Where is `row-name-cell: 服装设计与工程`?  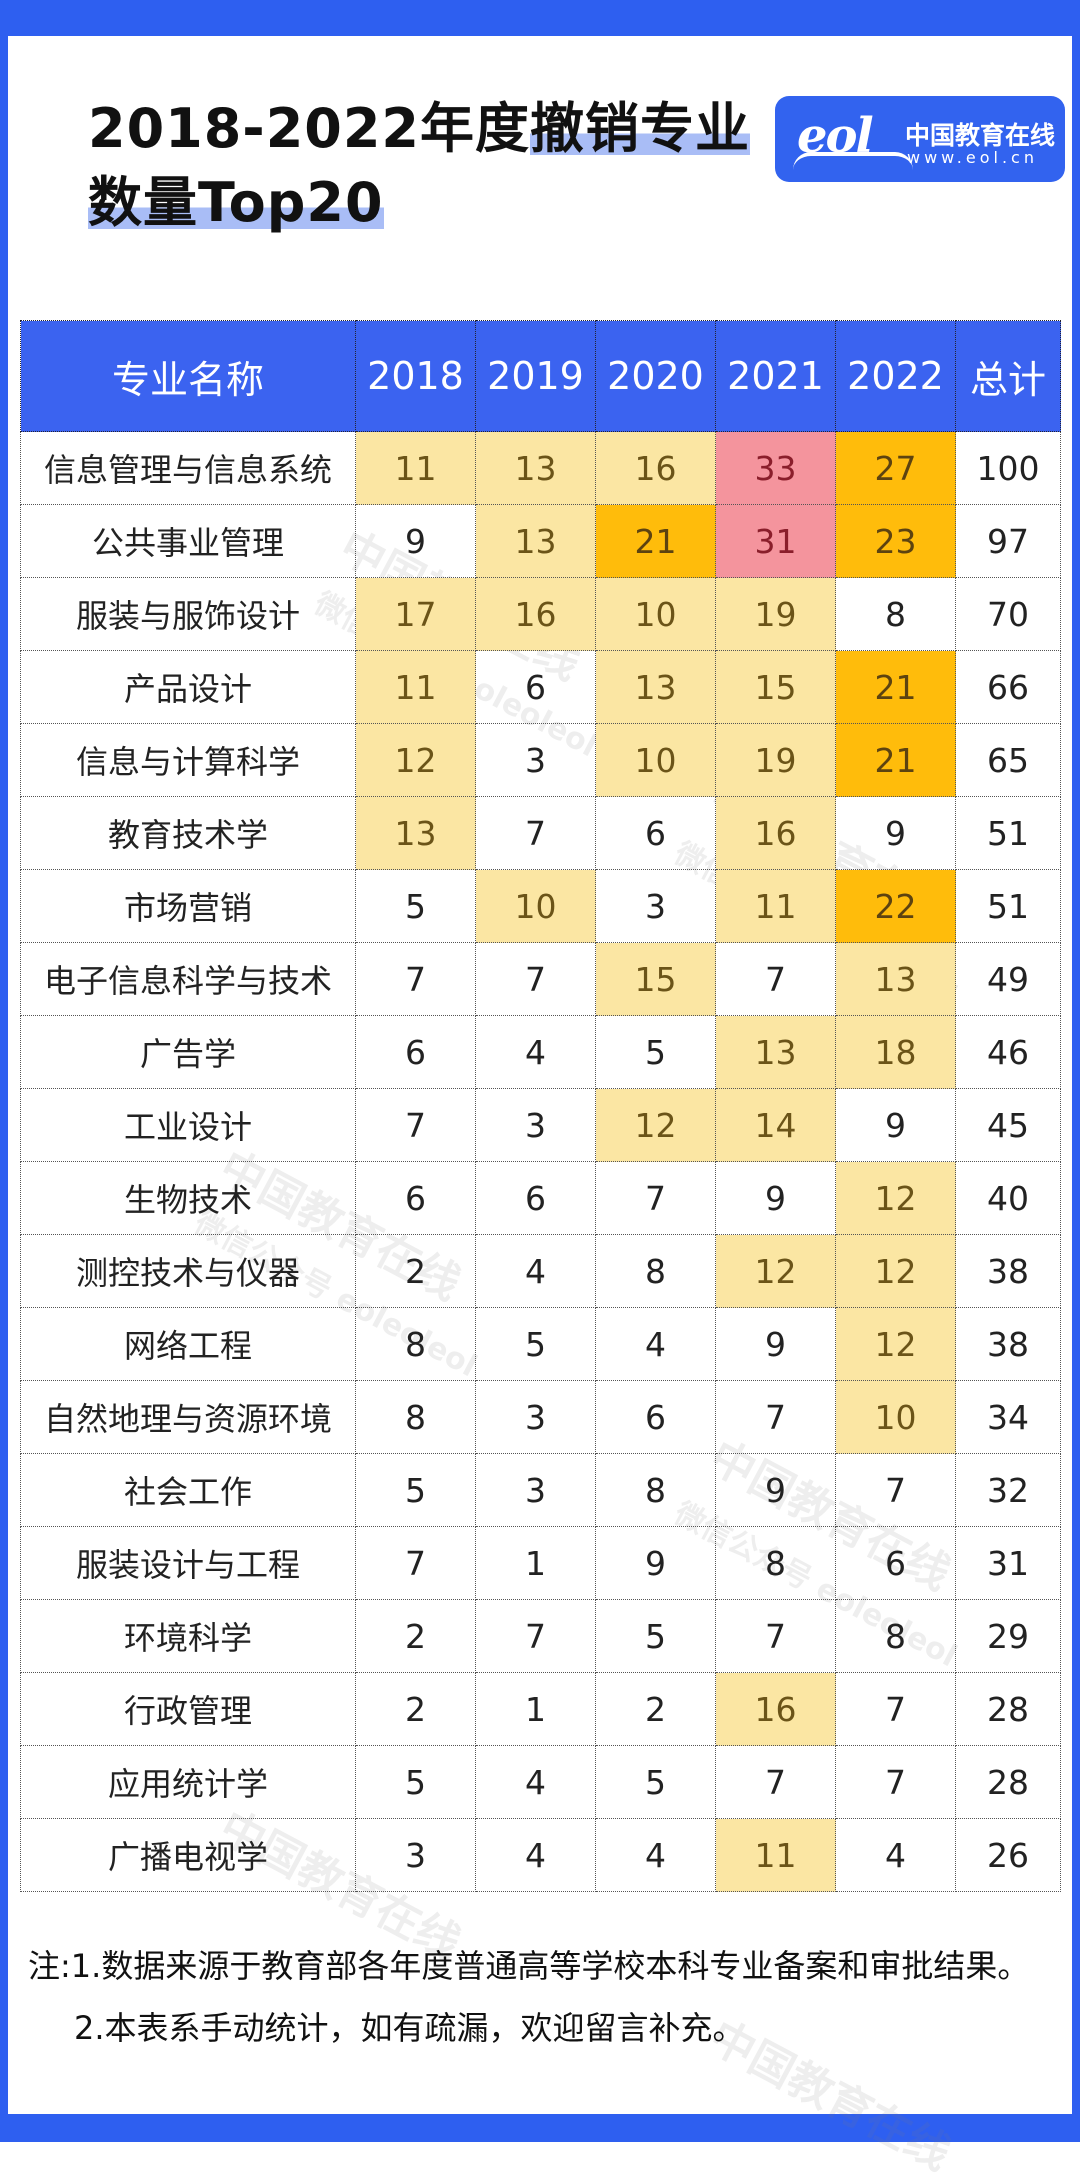
row-name-cell: 服装设计与工程 is located at coordinates (188, 1563).